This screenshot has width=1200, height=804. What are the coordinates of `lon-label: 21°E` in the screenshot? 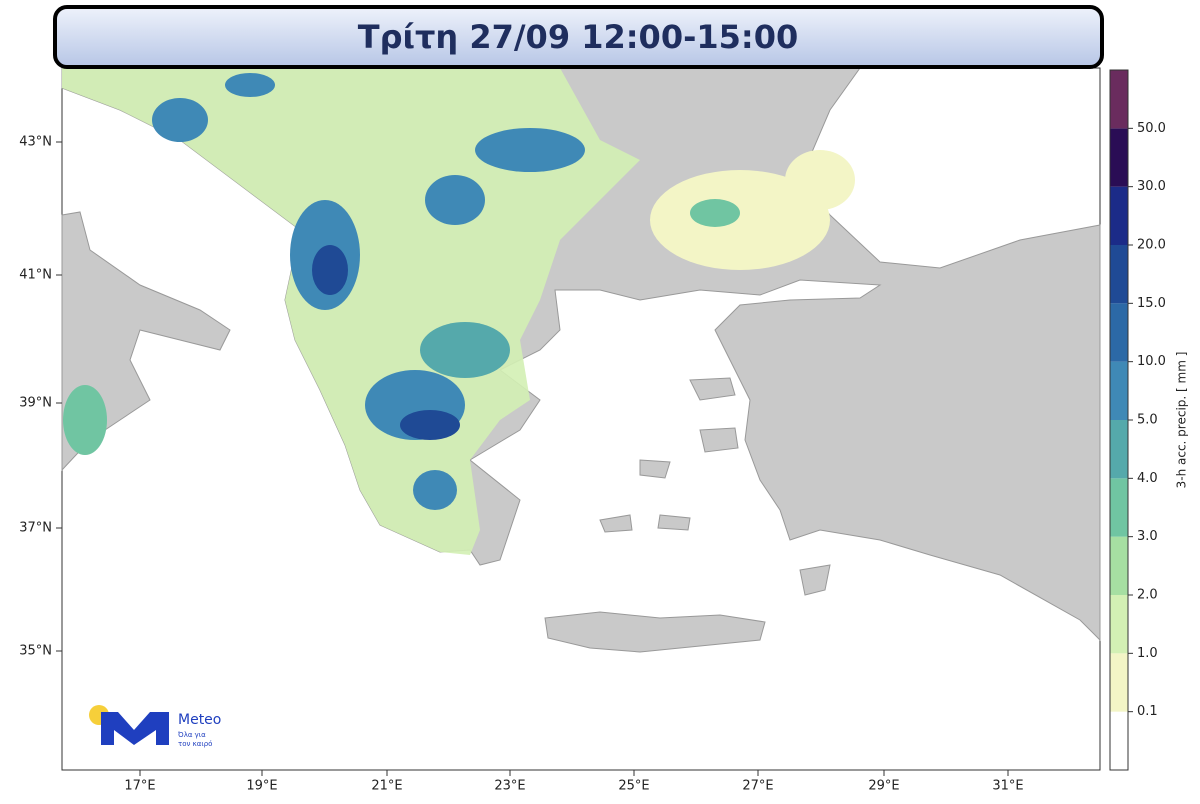 It's located at (386, 786).